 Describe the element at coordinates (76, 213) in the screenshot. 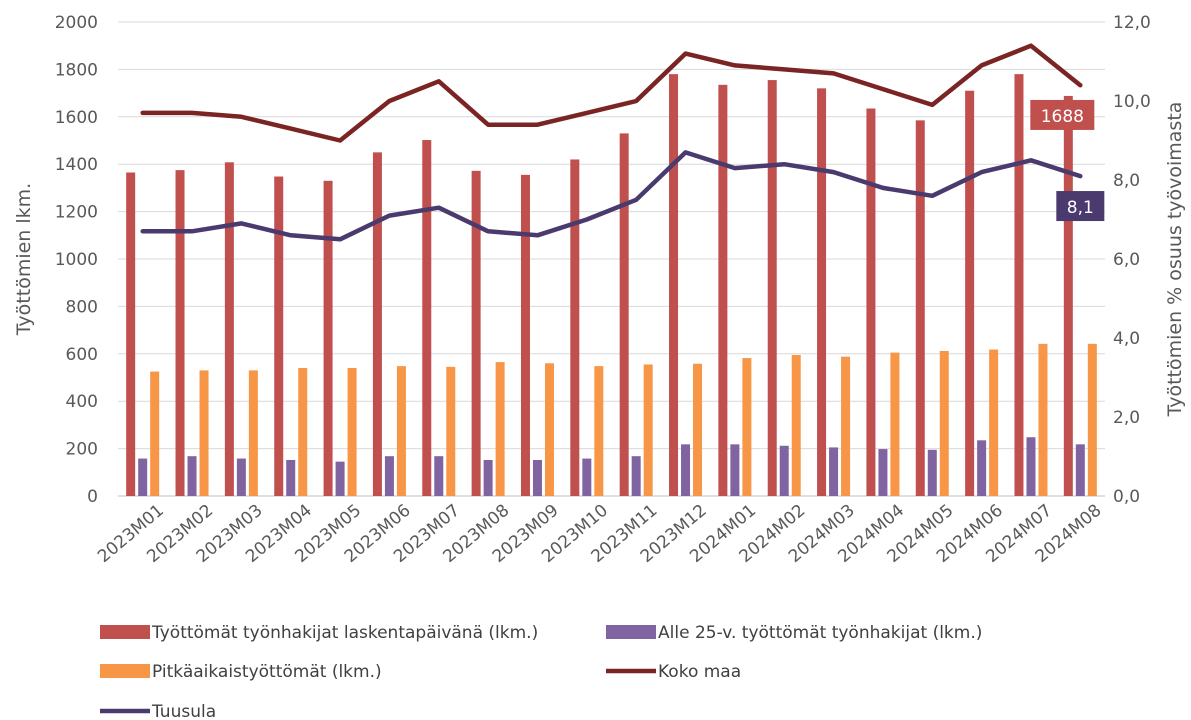

I see `y-tick-label: 1200` at that location.